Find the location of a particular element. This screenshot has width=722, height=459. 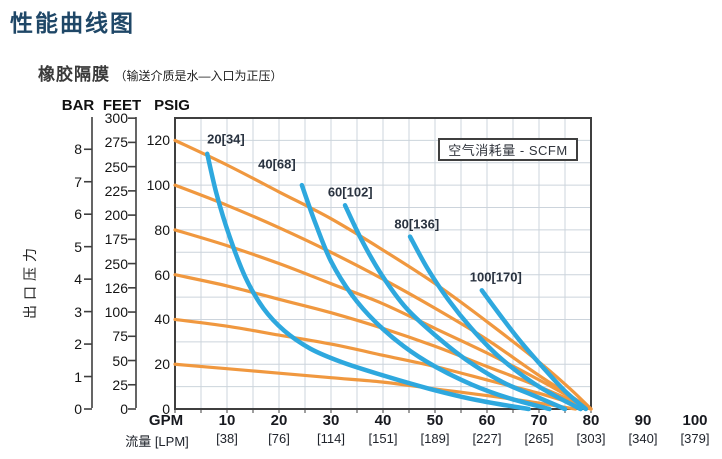

curve-label-scfm-100: 100[170] is located at coordinates (495, 277).